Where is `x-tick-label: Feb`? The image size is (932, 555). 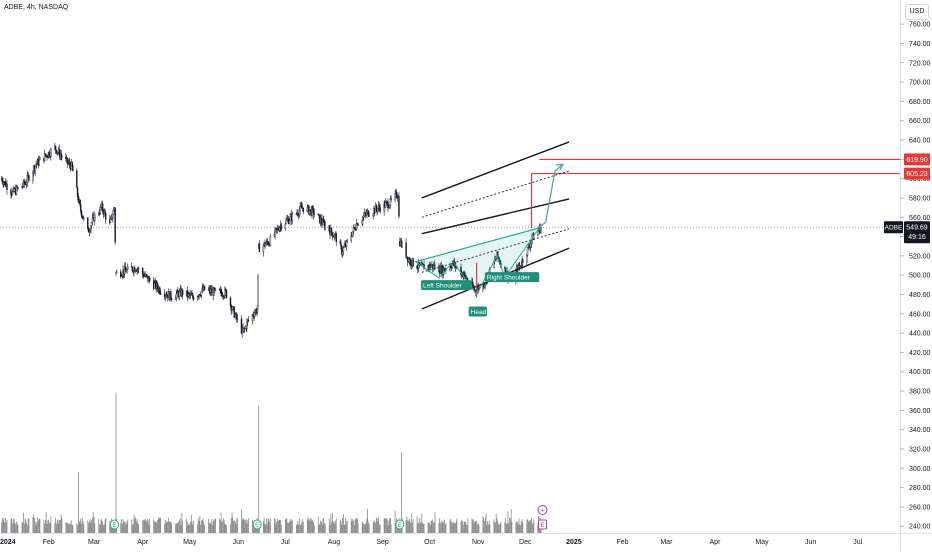
x-tick-label: Feb is located at coordinates (622, 542).